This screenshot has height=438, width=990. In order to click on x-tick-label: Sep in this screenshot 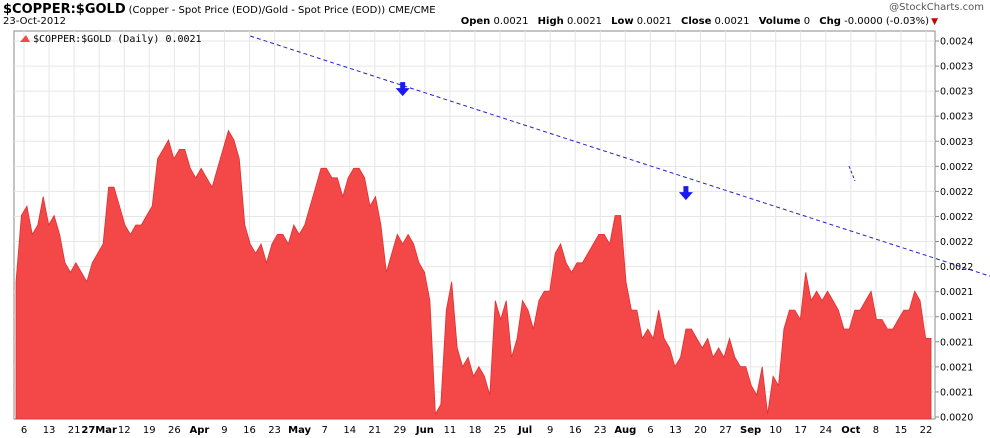, I will do `click(750, 430)`.